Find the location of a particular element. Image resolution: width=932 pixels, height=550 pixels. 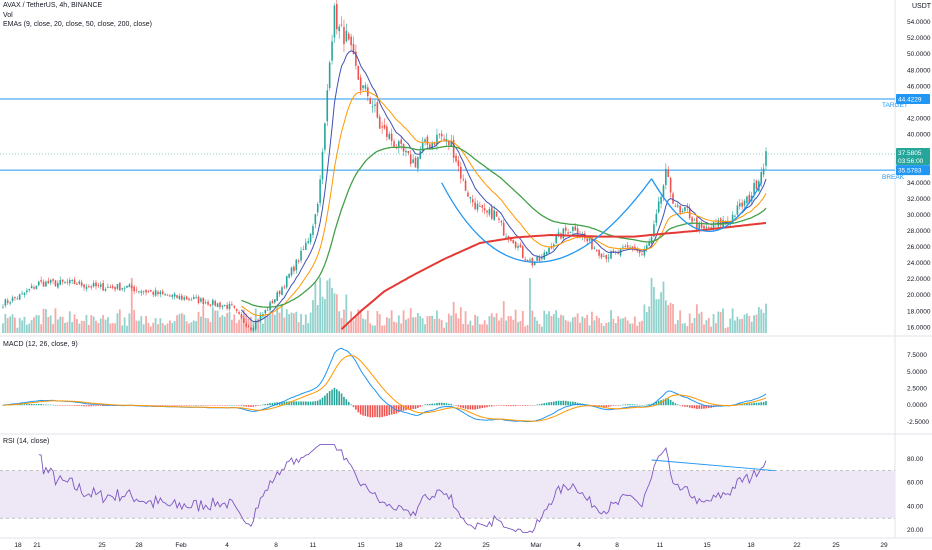

time-tick: 18 is located at coordinates (399, 545).